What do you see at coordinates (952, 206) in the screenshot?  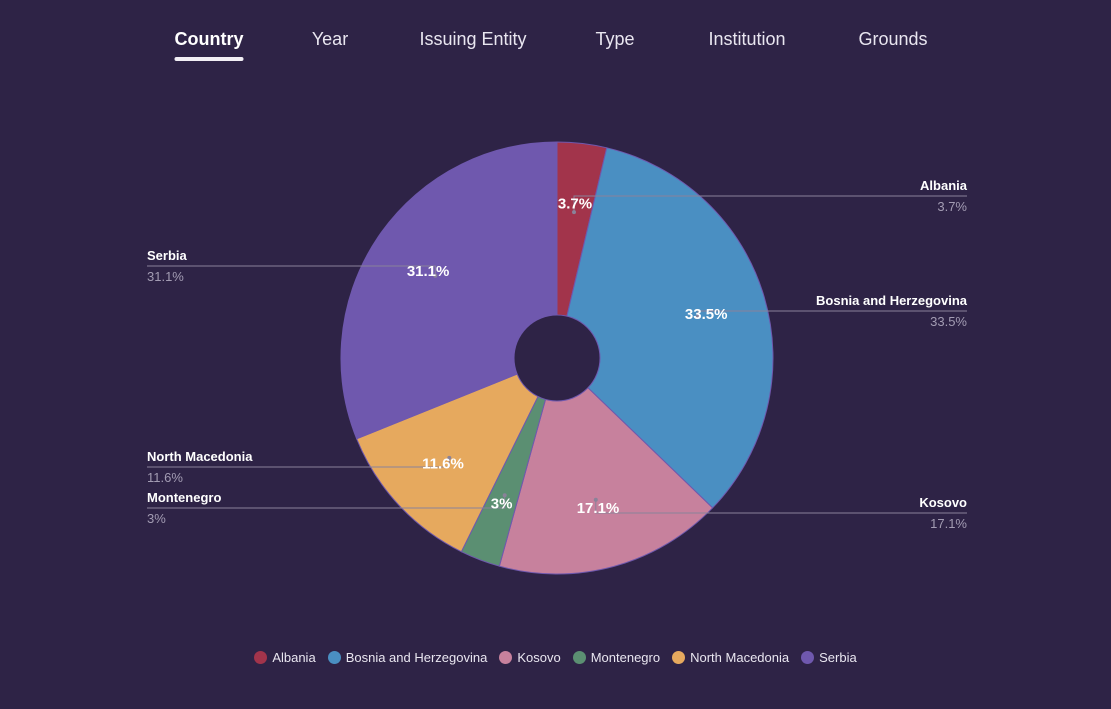 I see `callout-value-albania: 3.7%` at bounding box center [952, 206].